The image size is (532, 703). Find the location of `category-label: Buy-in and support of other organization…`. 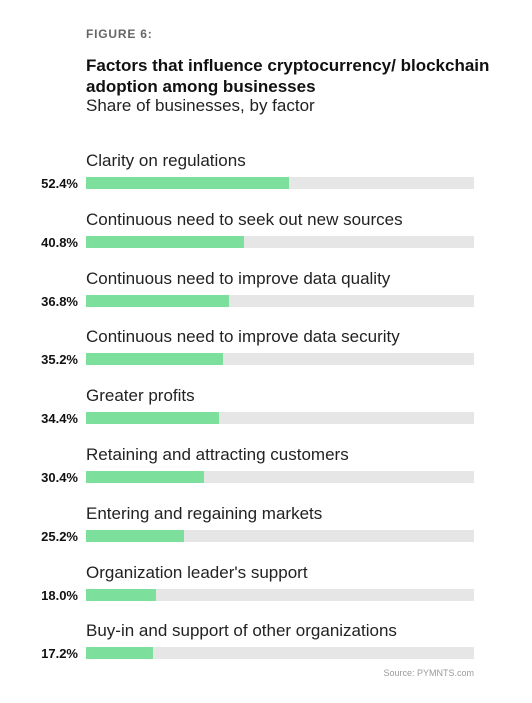

category-label: Buy-in and support of other organization… is located at coordinates (241, 631).